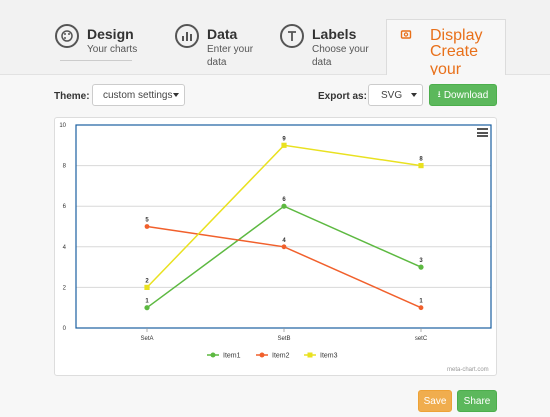 The height and width of the screenshot is (417, 550). What do you see at coordinates (392, 95) in the screenshot?
I see `export-select-value: SVG` at bounding box center [392, 95].